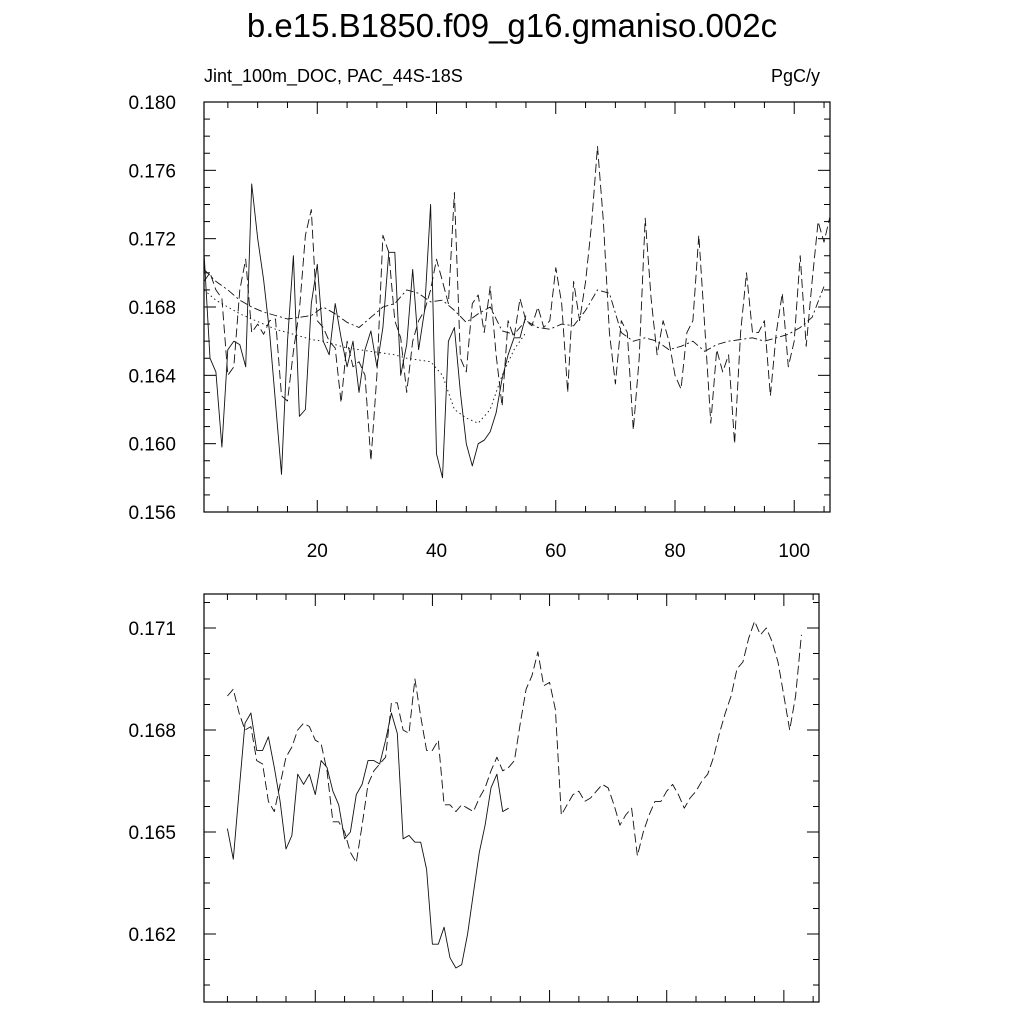  What do you see at coordinates (152, 782) in the screenshot?
I see `bottom-tick-labels: 0.162 0.165 0.168 0.171` at bounding box center [152, 782].